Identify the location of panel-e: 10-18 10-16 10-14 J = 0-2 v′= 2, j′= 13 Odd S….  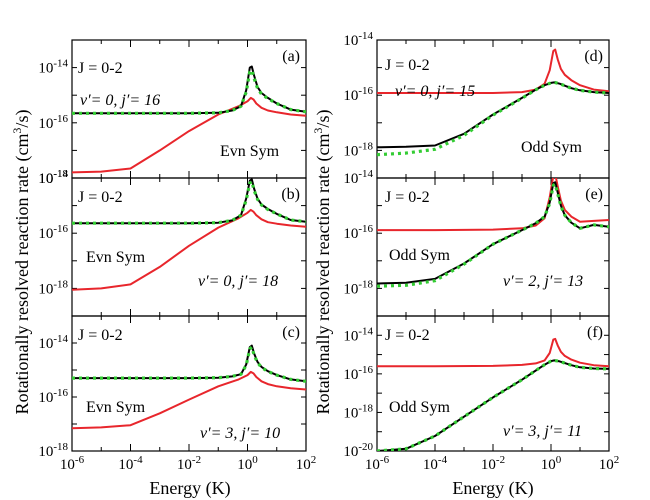
(476, 242).